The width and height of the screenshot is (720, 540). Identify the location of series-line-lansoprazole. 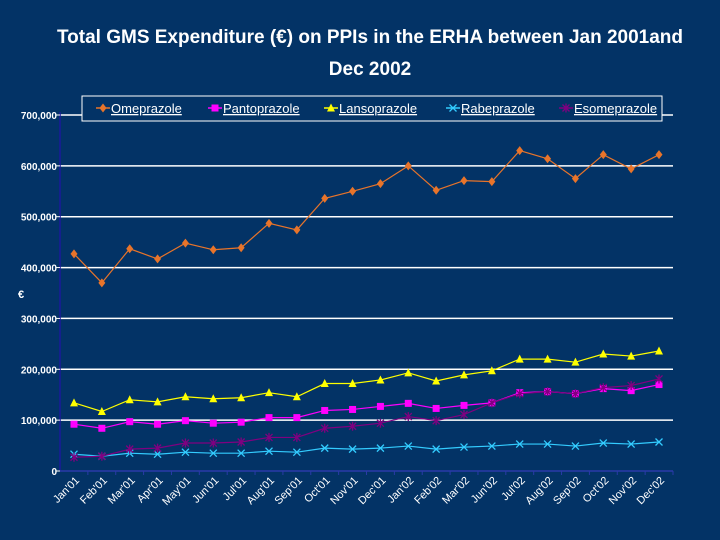
(366, 381).